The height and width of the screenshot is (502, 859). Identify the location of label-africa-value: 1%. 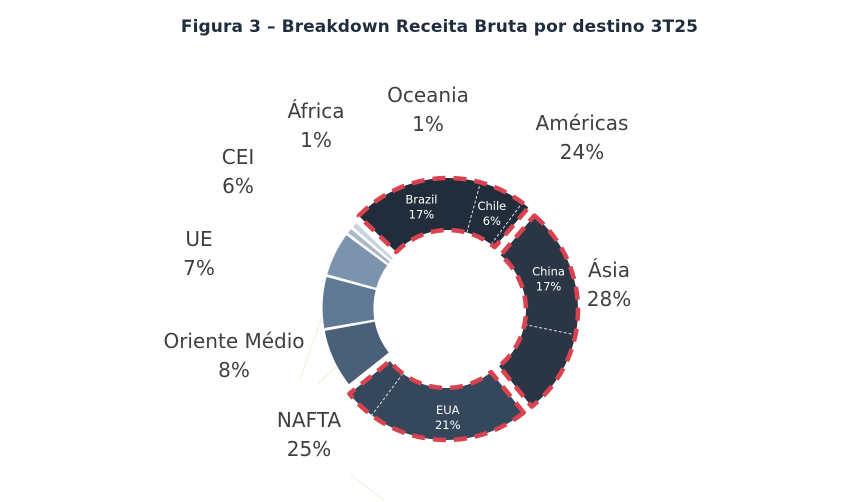
(316, 140).